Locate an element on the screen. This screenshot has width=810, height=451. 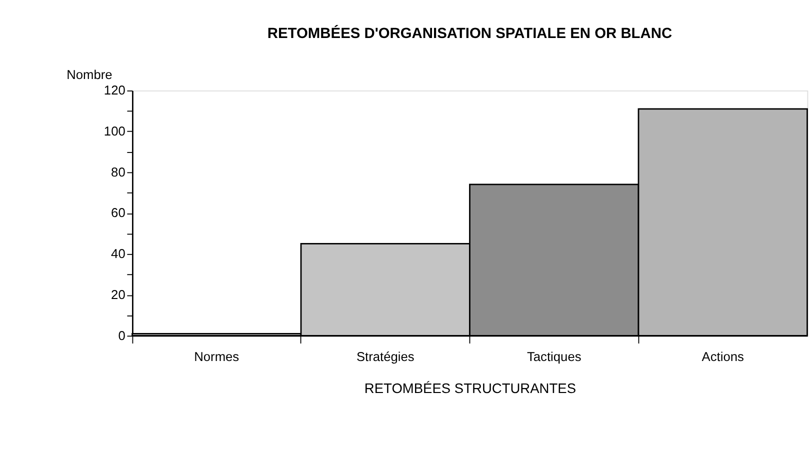
x-axis-title: RETOMBÉES STRUCTURANTES is located at coordinates (470, 388).